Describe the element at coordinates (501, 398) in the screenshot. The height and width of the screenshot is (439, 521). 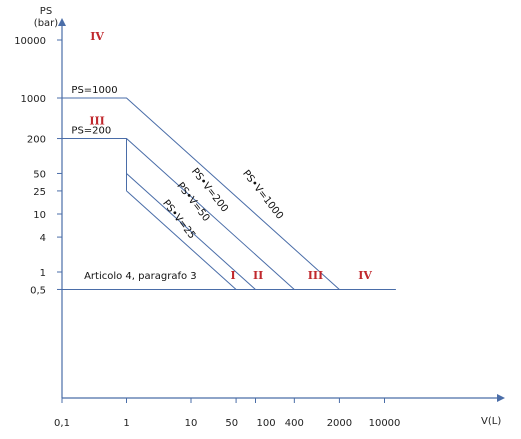
I see `x-axis-arrow` at that location.